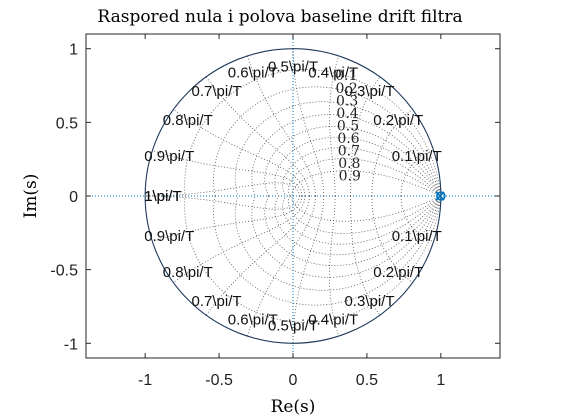 The width and height of the screenshot is (569, 420). I want to click on damping-label: 0.9, so click(350, 176).